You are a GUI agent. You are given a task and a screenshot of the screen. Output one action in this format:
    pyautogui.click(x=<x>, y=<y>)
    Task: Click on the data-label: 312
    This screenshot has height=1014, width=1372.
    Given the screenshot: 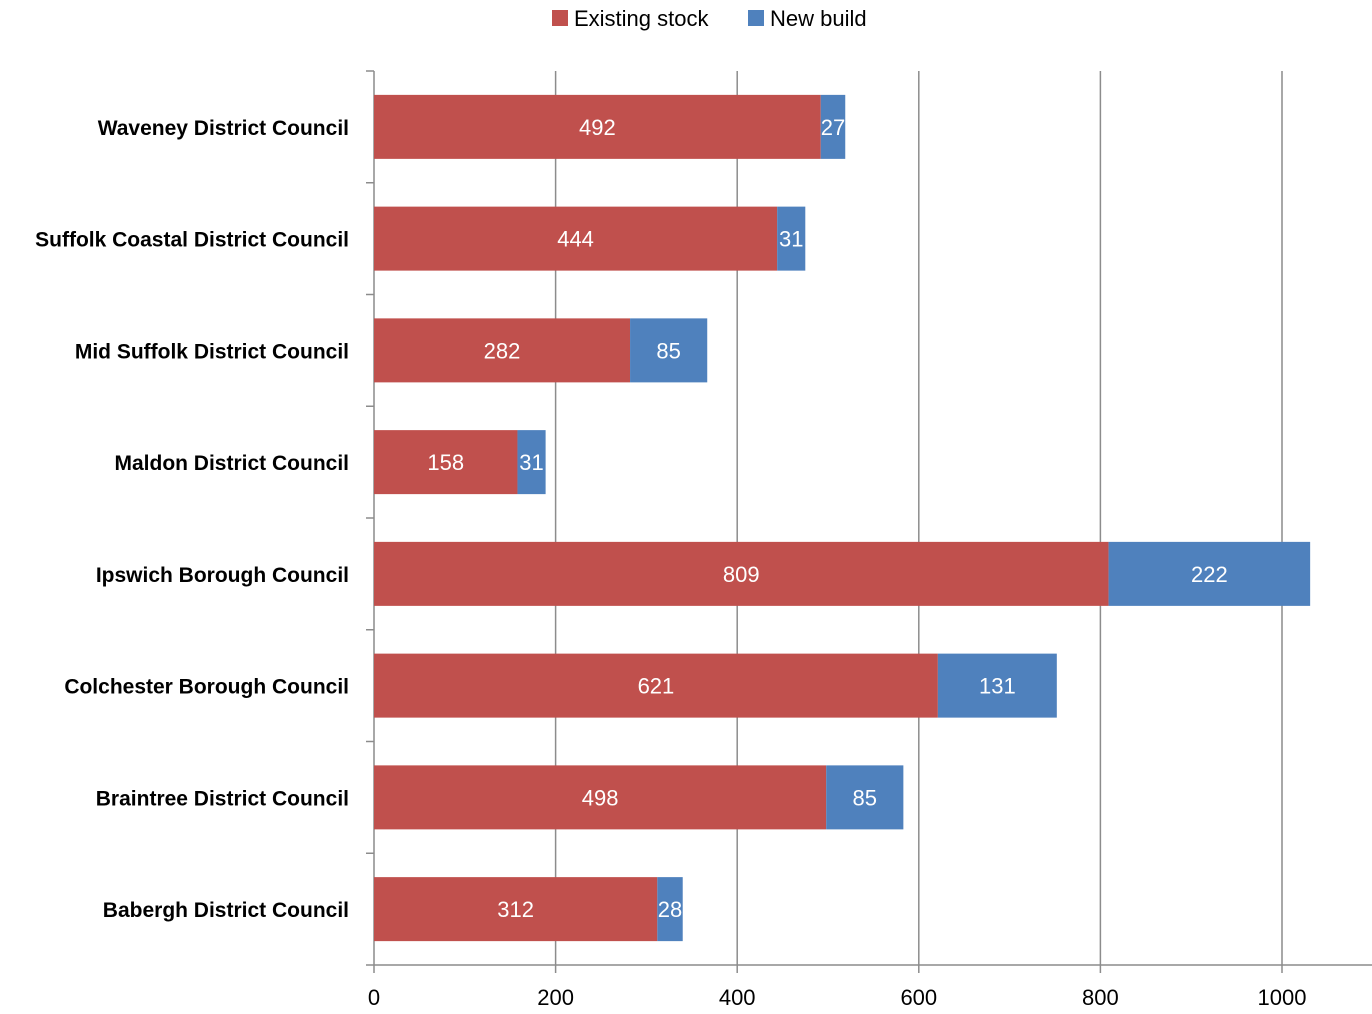 What is the action you would take?
    pyautogui.click(x=515, y=909)
    